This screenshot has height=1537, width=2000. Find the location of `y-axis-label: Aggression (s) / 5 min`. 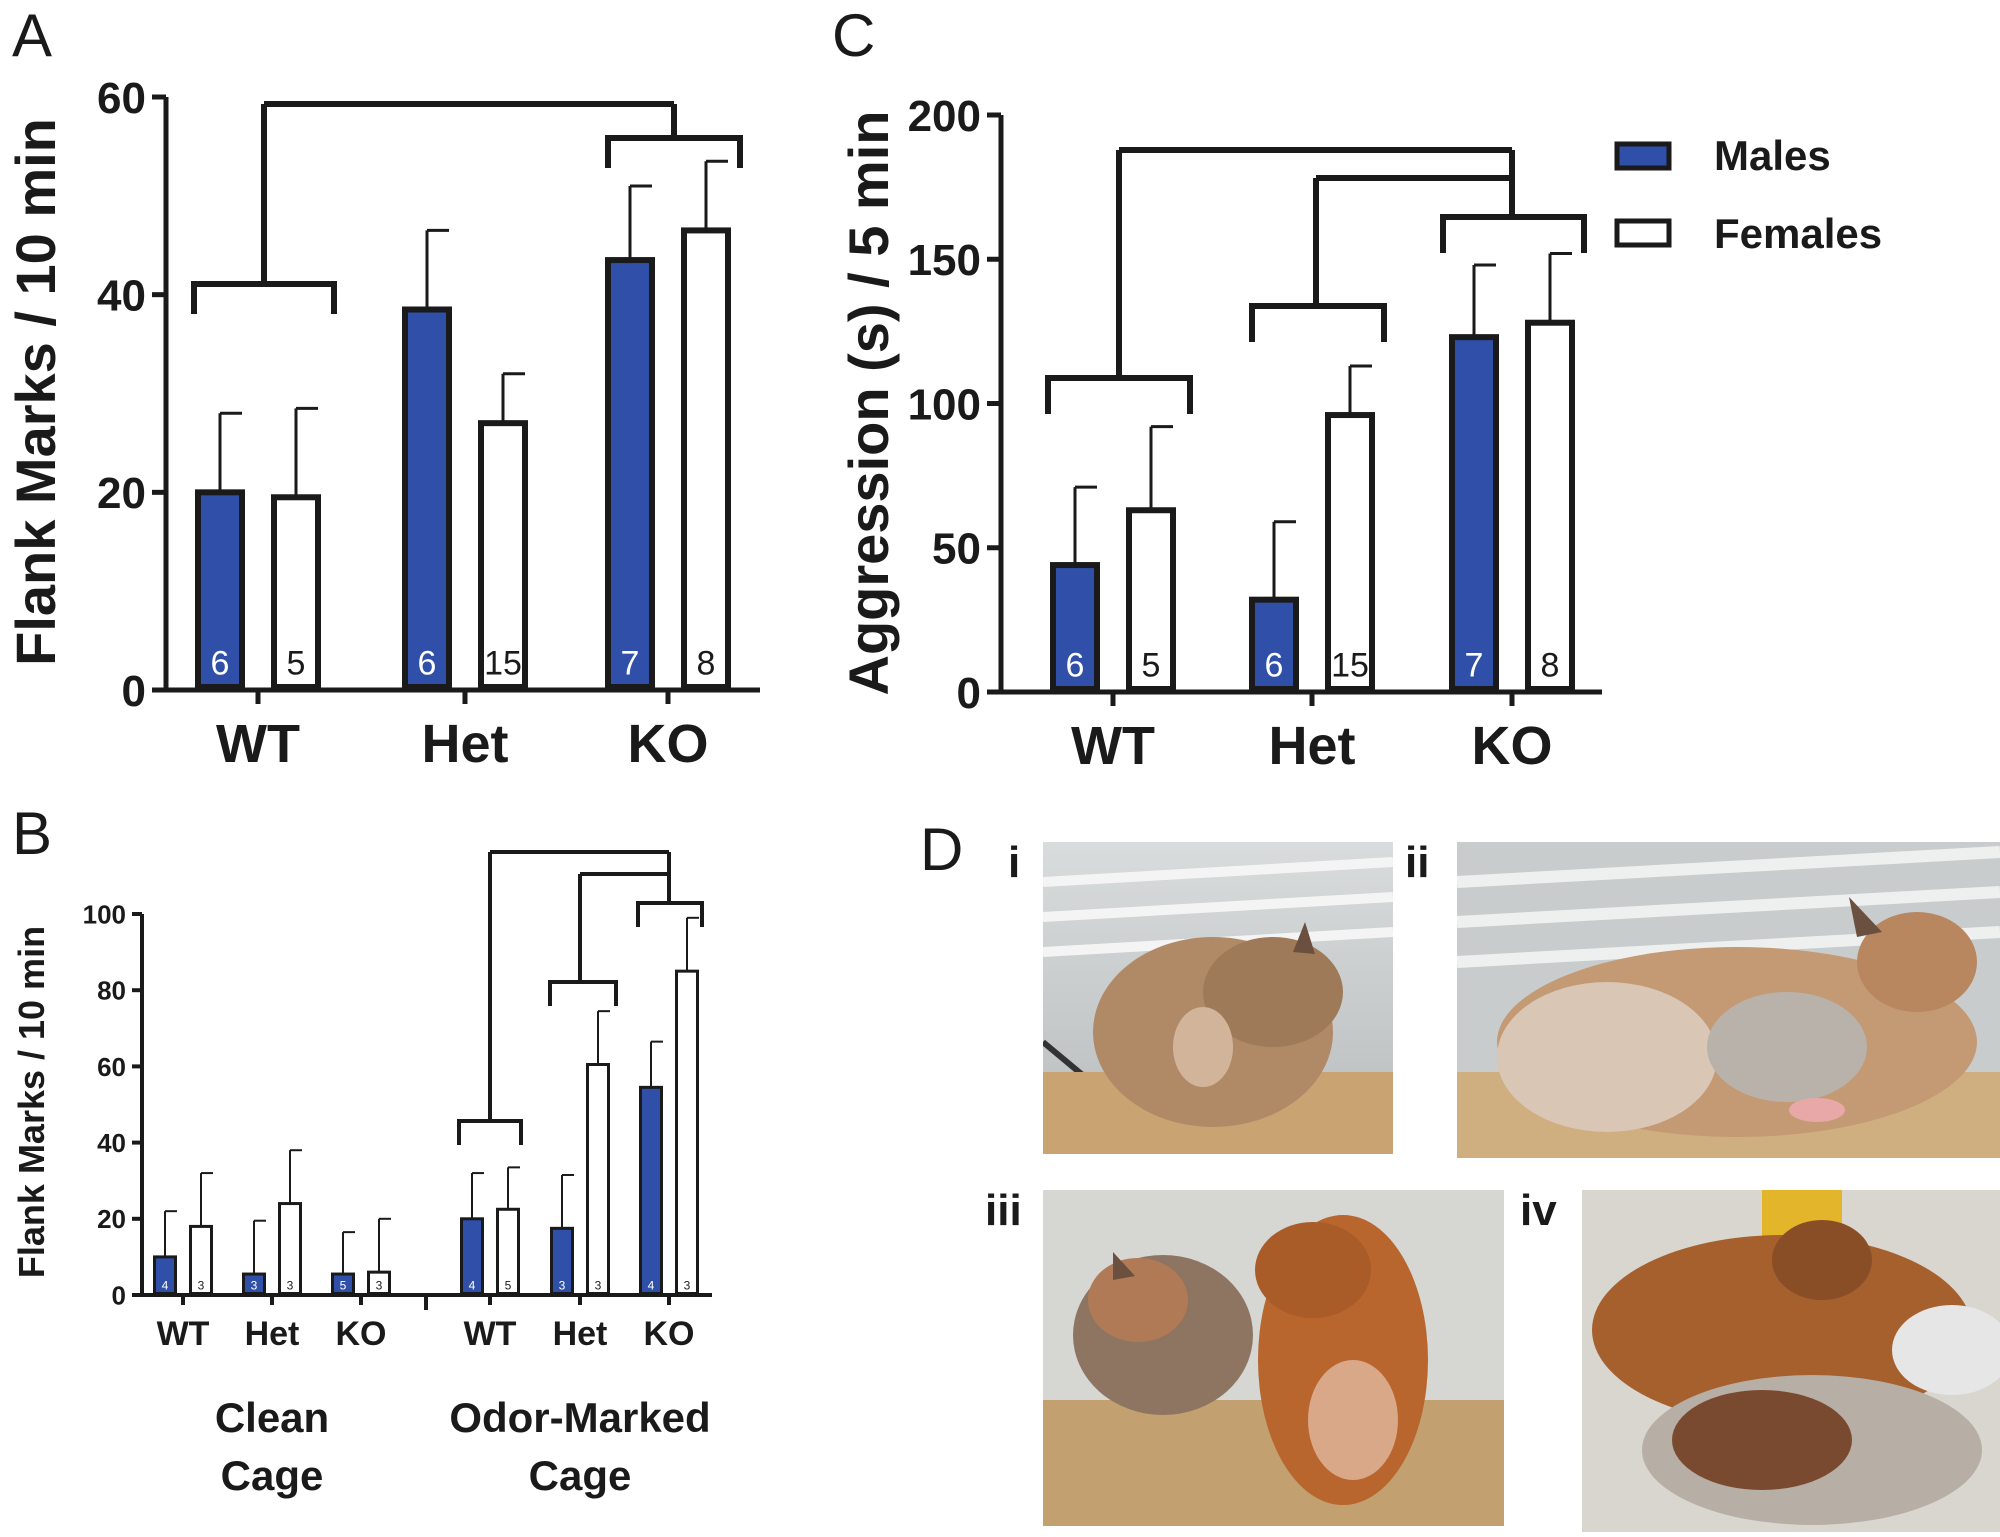

y-axis-label: Aggression (s) / 5 min is located at coordinates (868, 403).